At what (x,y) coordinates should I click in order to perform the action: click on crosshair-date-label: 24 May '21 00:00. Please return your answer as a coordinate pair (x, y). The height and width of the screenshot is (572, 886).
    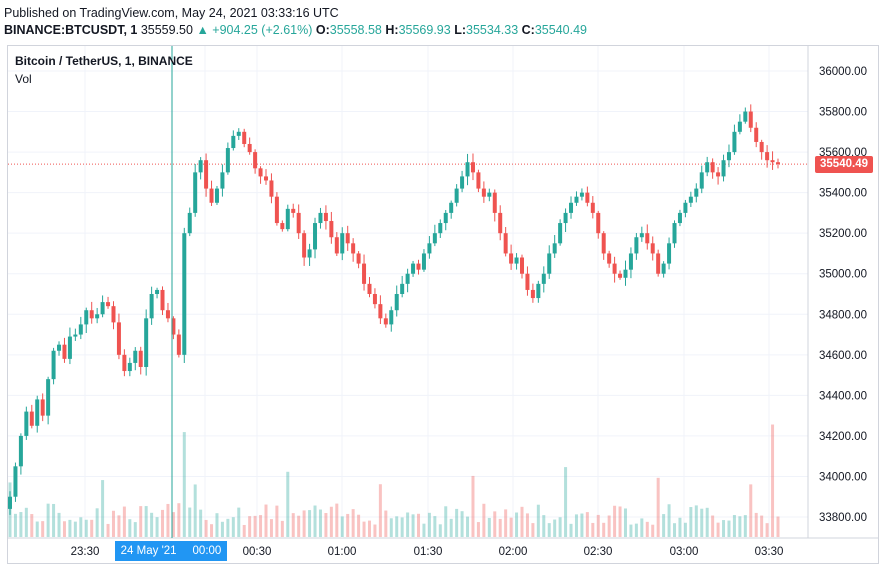
    Looking at the image, I should click on (171, 551).